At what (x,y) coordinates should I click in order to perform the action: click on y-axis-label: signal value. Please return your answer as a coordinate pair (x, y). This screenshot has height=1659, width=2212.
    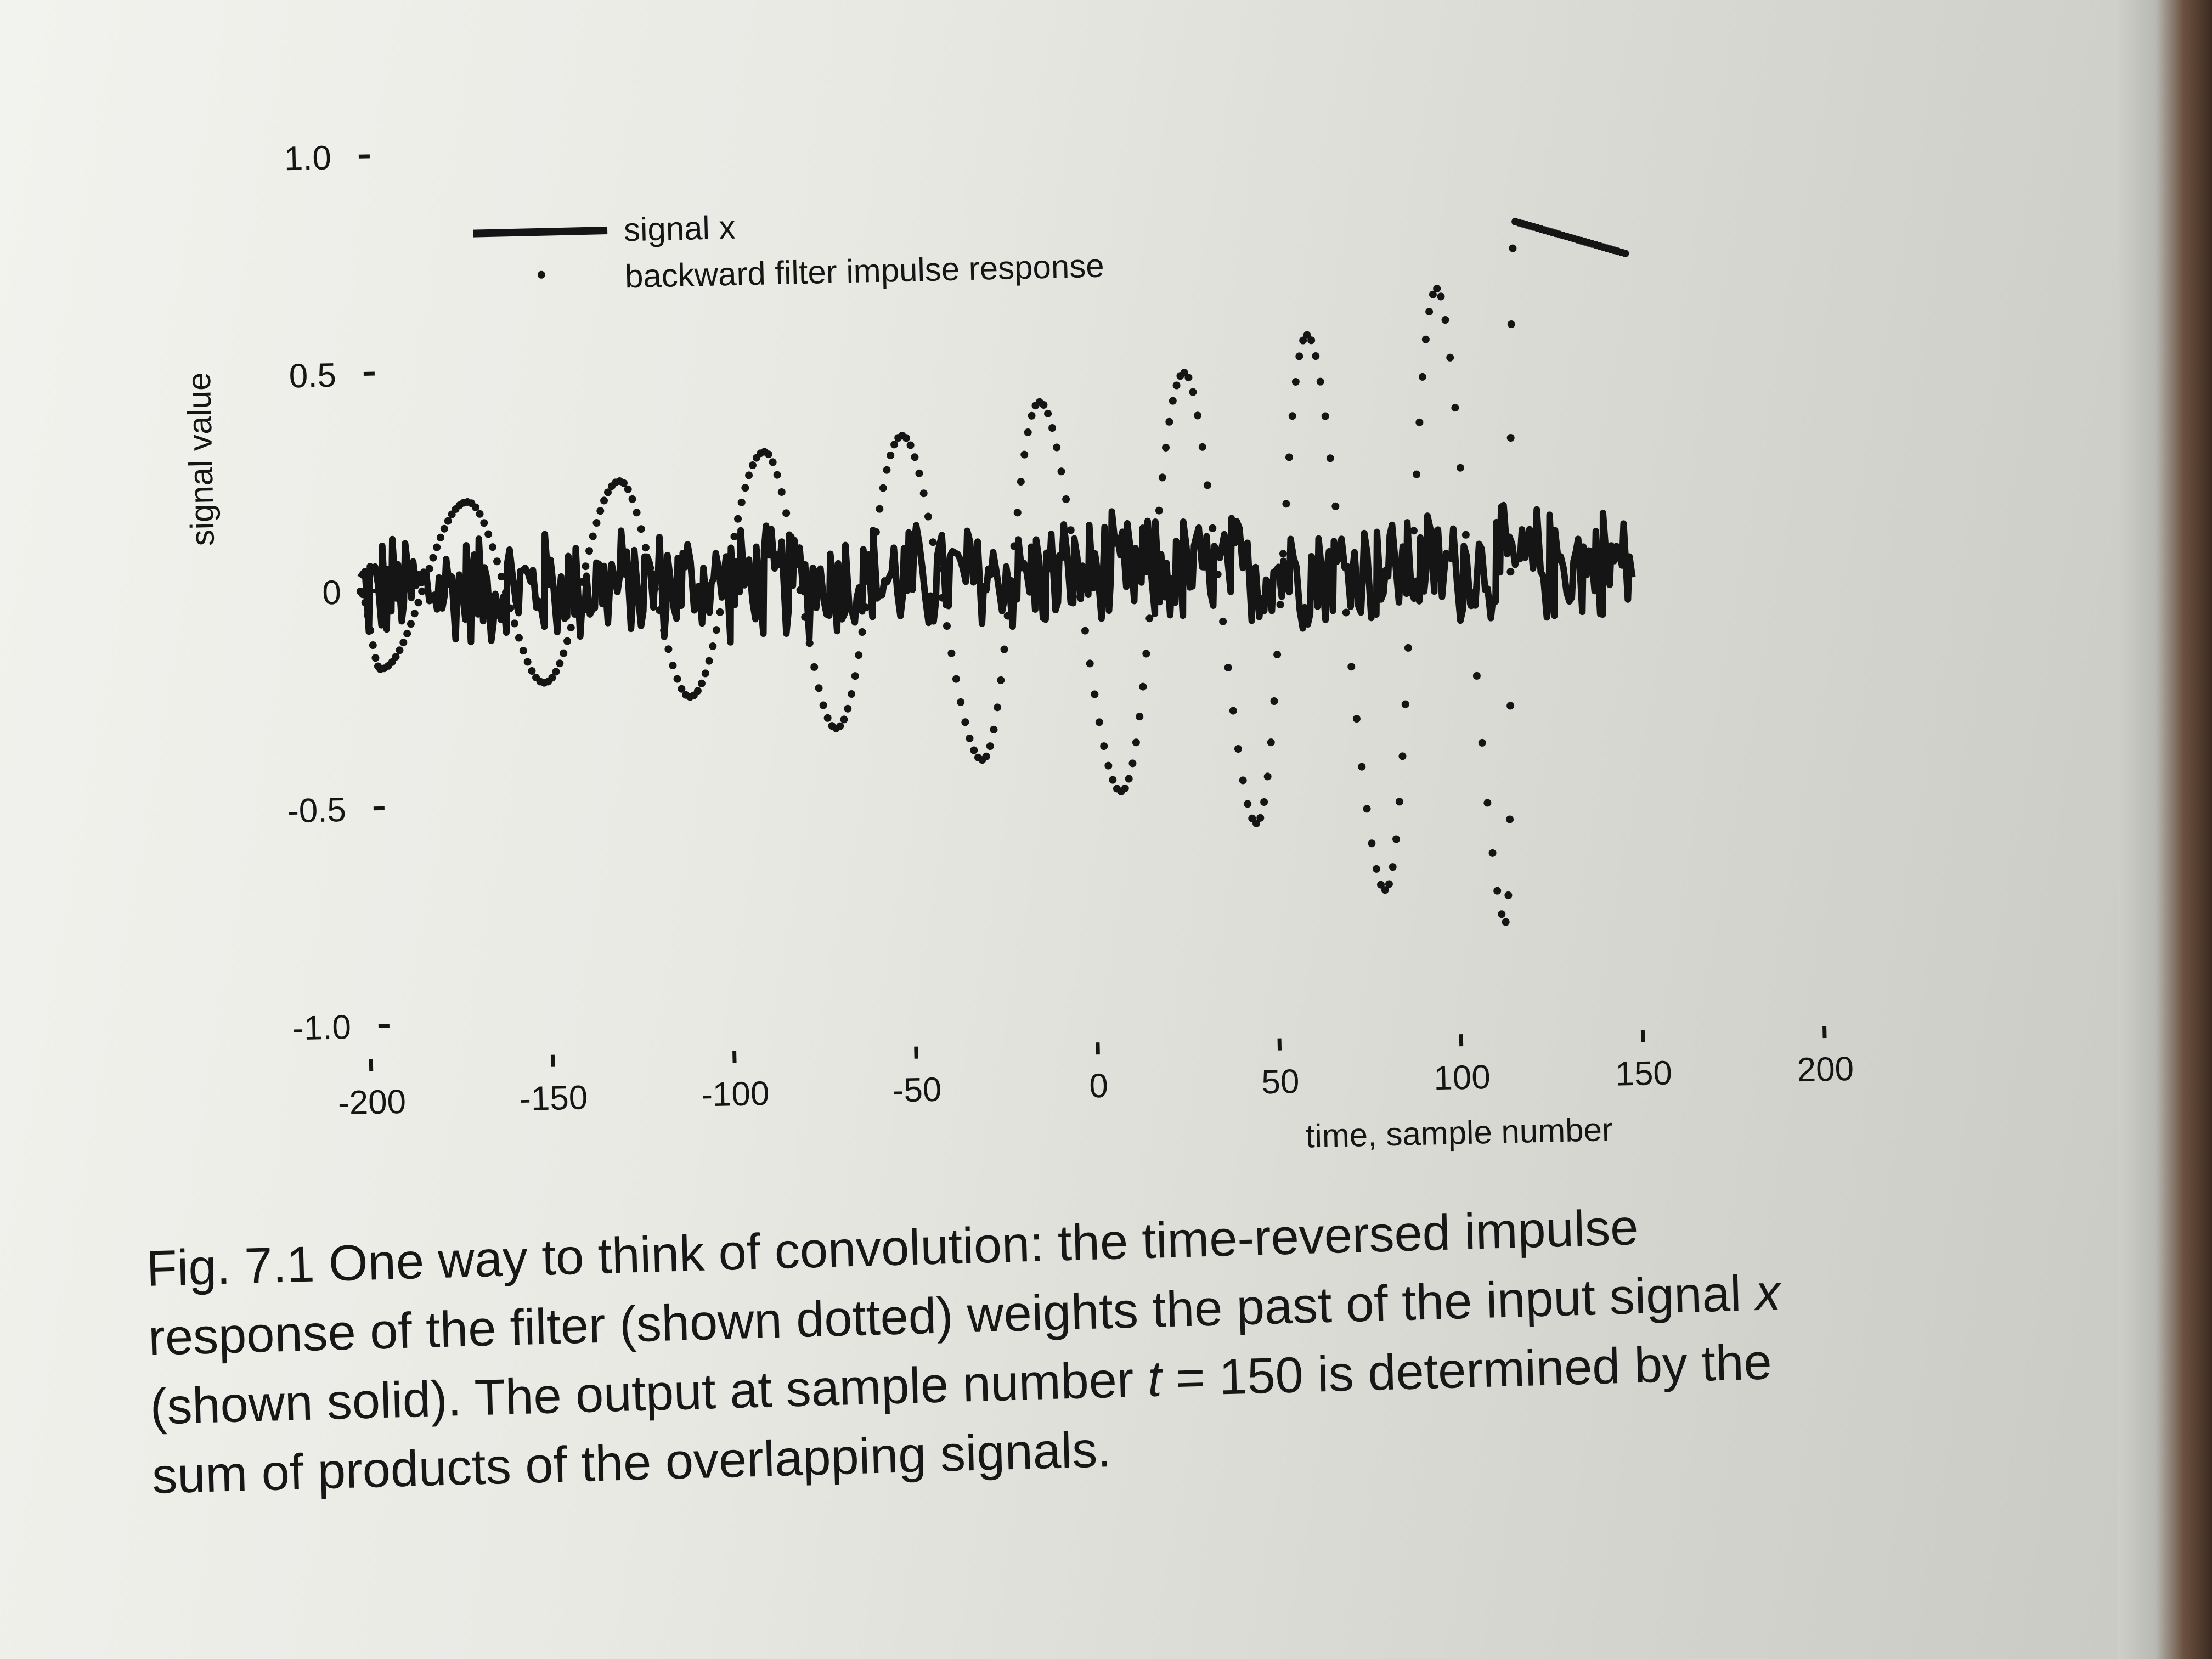
    Looking at the image, I should click on (201, 459).